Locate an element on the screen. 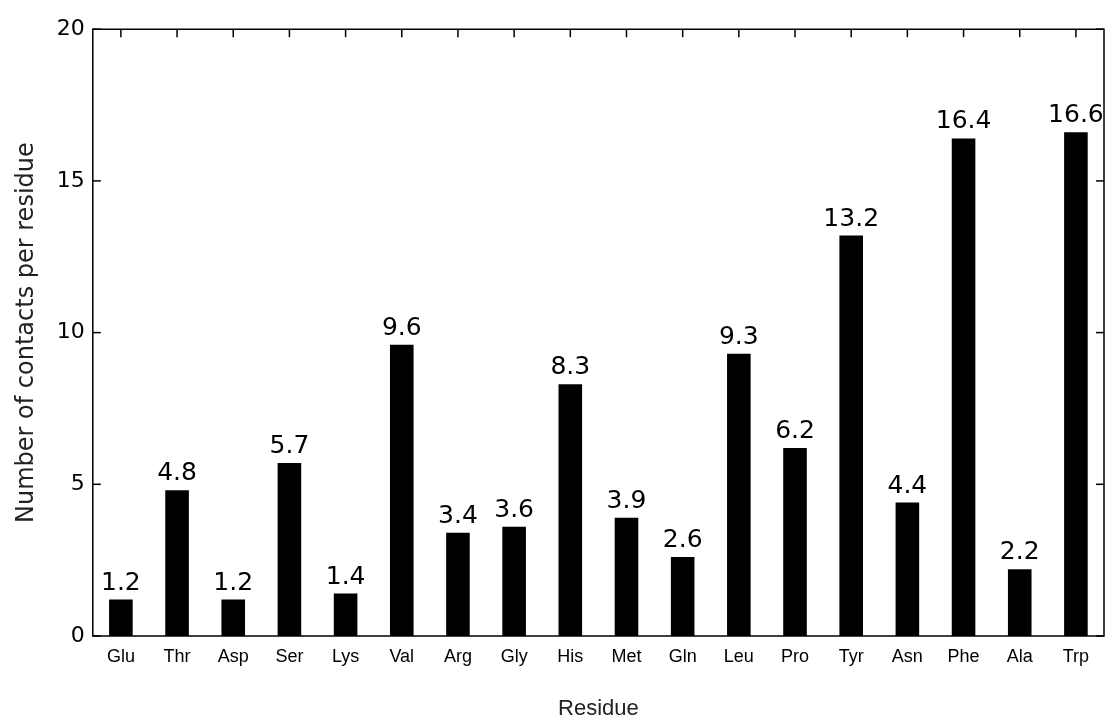  x-tick-label: His is located at coordinates (570, 655).